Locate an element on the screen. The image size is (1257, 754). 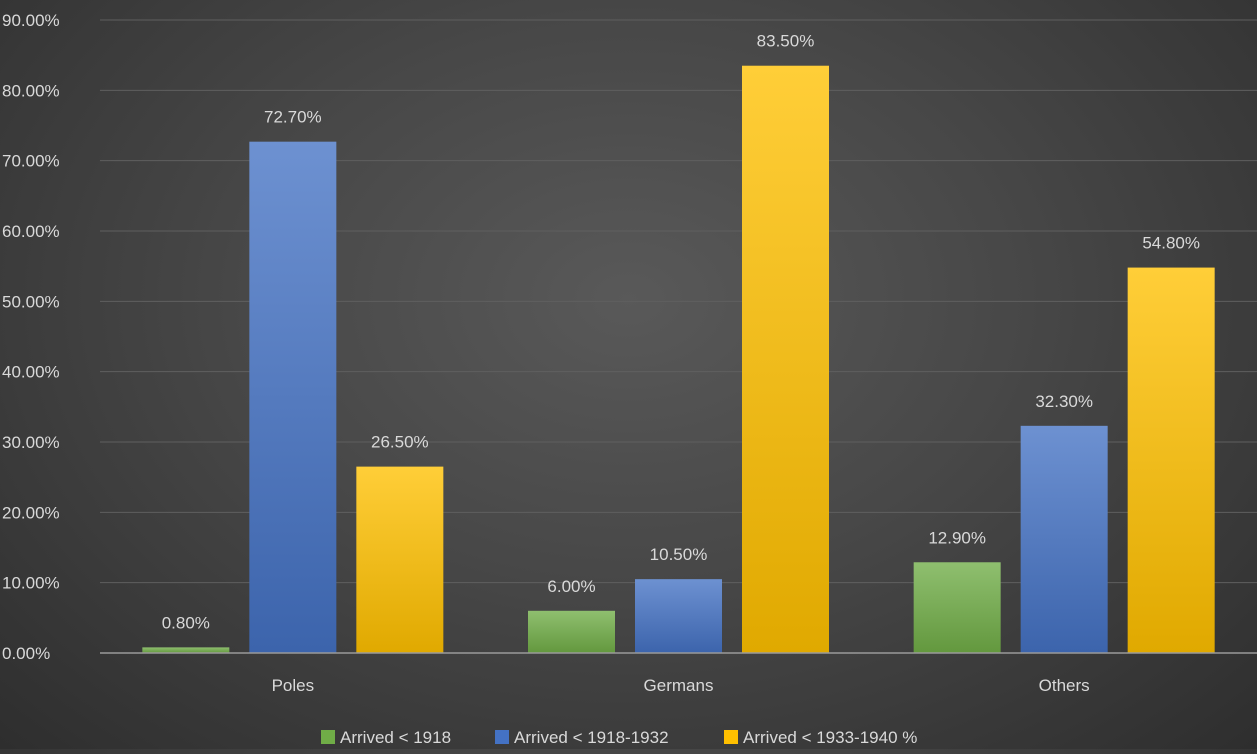
y-tick-label: 50.00% is located at coordinates (31, 301).